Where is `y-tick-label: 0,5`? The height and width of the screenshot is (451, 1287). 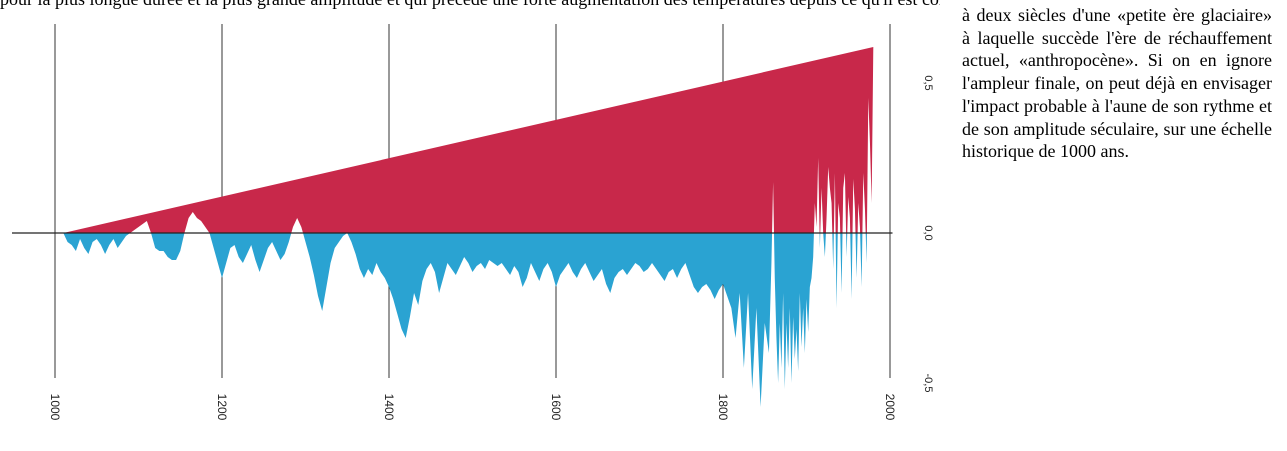
y-tick-label: 0,5 is located at coordinates (928, 82).